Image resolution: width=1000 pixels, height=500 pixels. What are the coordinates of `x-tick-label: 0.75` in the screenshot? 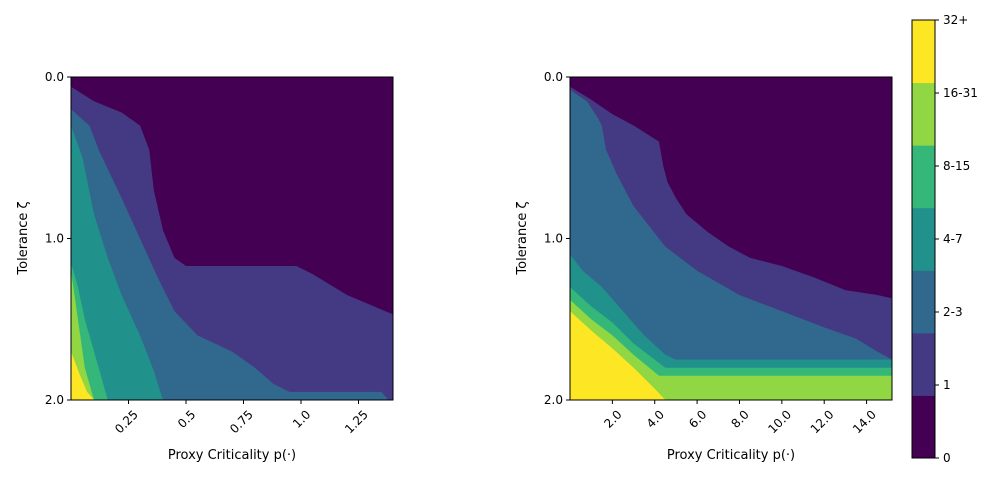 It's located at (241, 421).